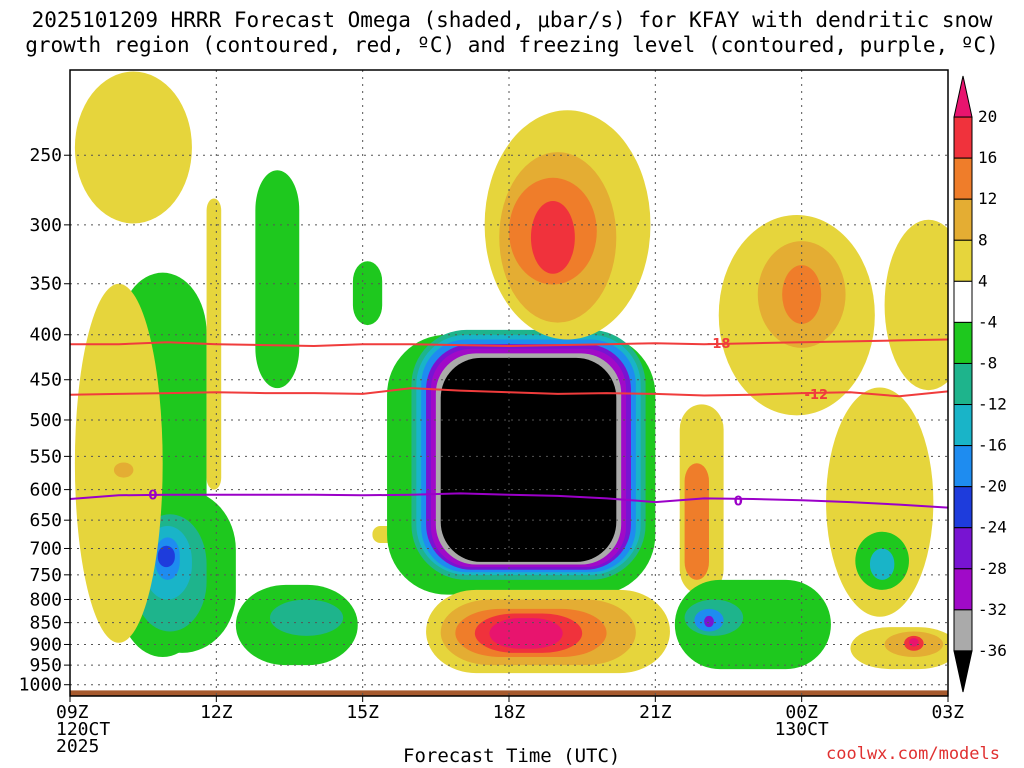  What do you see at coordinates (45, 599) in the screenshot?
I see `y-tick-label: 800` at bounding box center [45, 599].